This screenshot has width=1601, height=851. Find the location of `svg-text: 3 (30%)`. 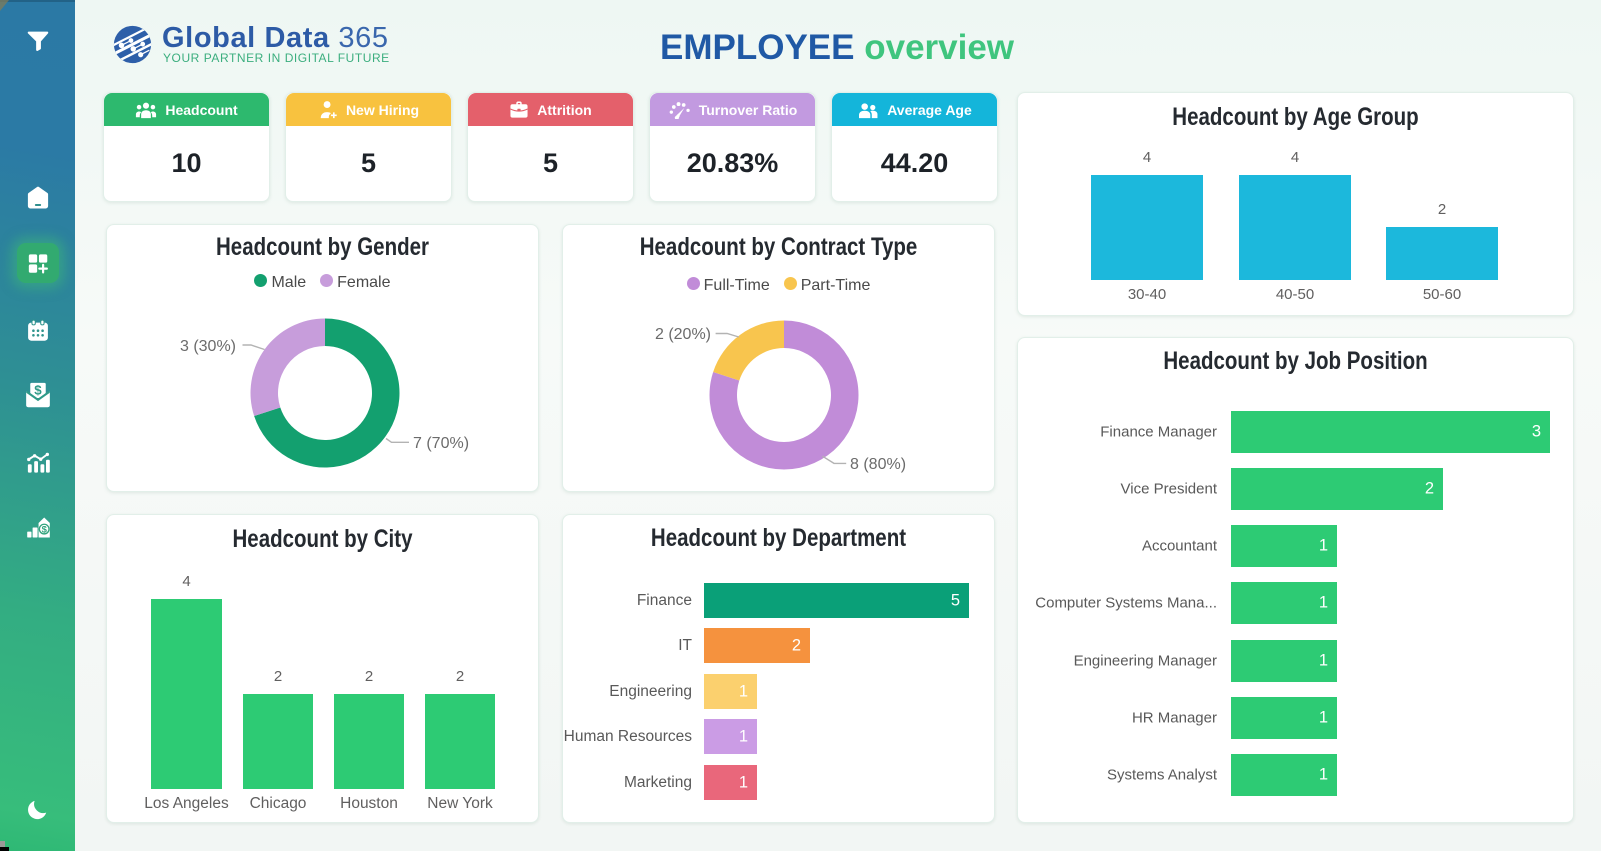

svg-text: 3 (30%) is located at coordinates (208, 346).